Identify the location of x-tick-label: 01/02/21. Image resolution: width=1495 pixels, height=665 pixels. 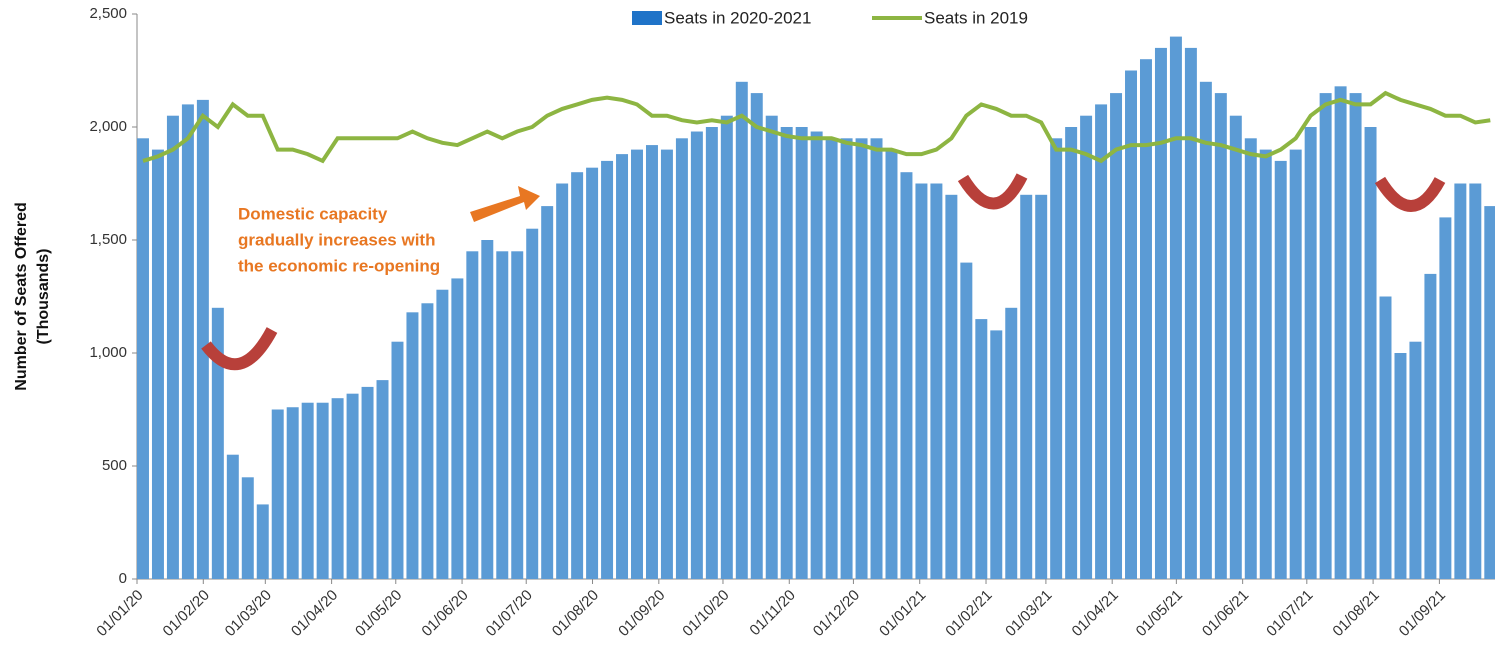
(968, 613).